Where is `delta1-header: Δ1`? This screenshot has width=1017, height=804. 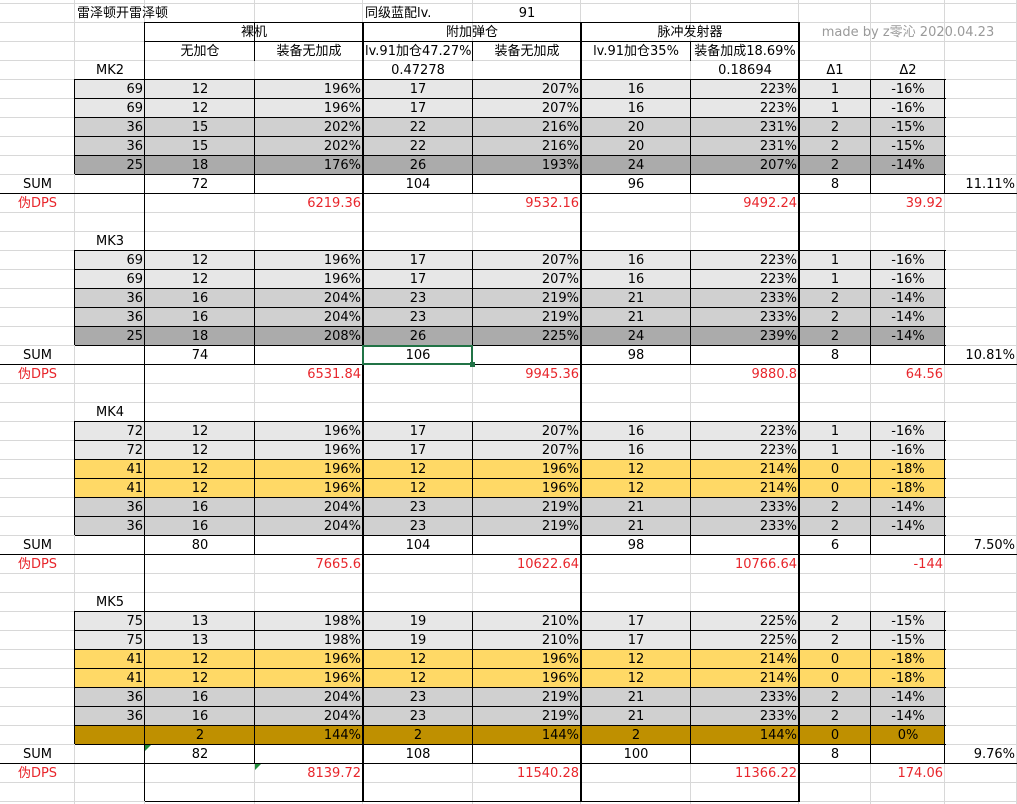
delta1-header: Δ1 is located at coordinates (835, 70).